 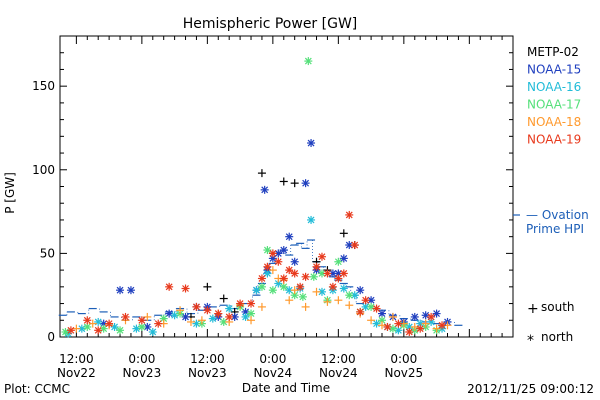 I want to click on symbol-key-north-symbol: *, so click(x=530, y=341).